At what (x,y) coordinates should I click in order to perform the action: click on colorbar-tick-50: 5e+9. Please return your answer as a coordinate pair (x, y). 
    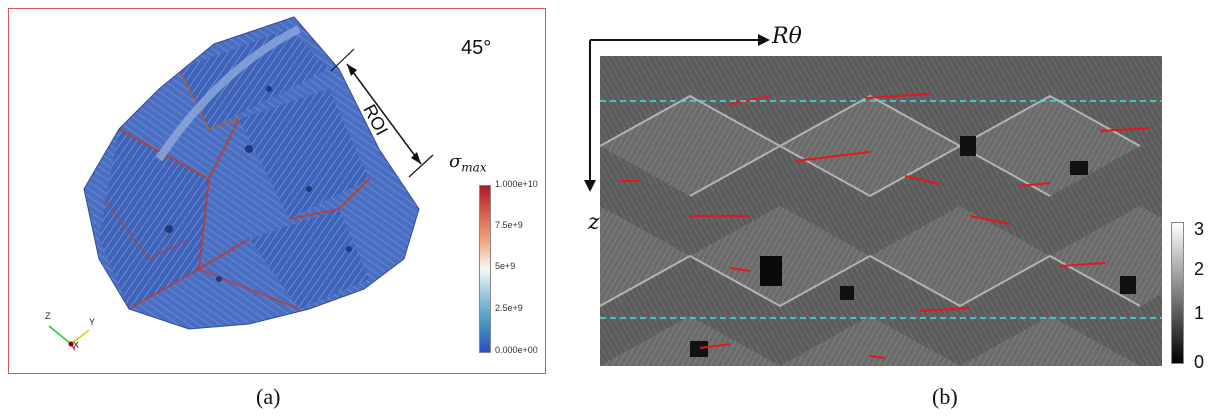
    Looking at the image, I should click on (505, 266).